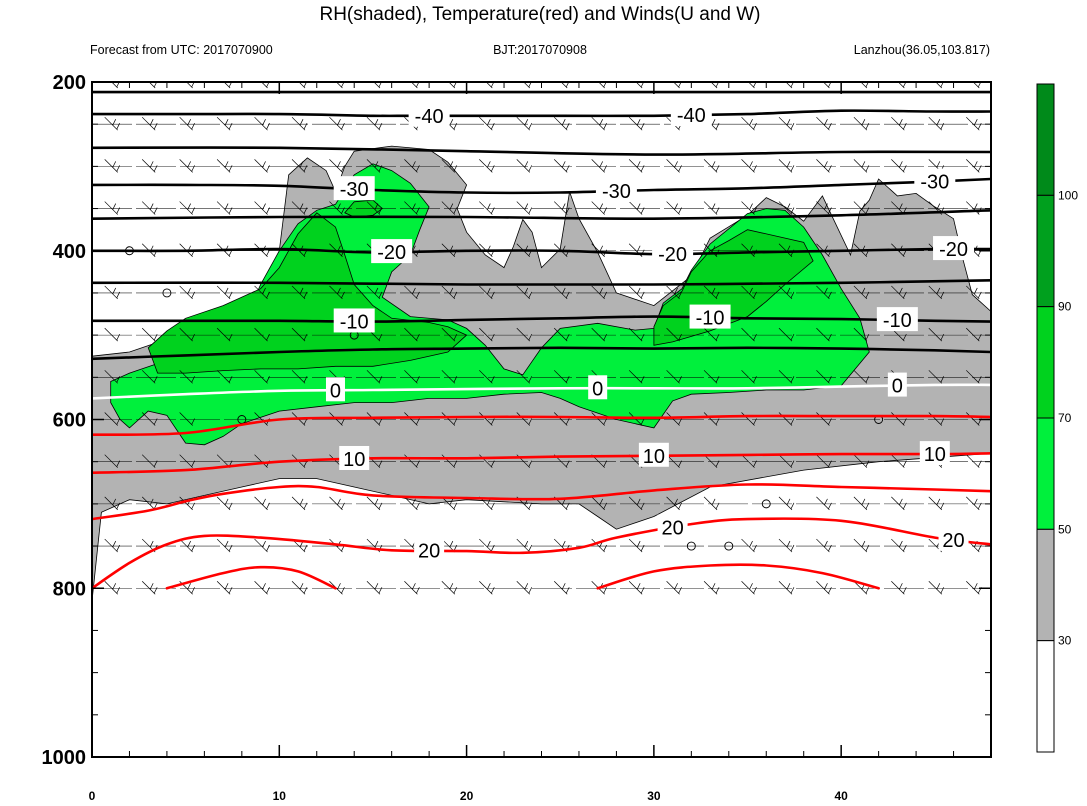 Image resolution: width=1087 pixels, height=806 pixels. Describe the element at coordinates (541, 215) in the screenshot. I see `temperature-contour--20` at that location.